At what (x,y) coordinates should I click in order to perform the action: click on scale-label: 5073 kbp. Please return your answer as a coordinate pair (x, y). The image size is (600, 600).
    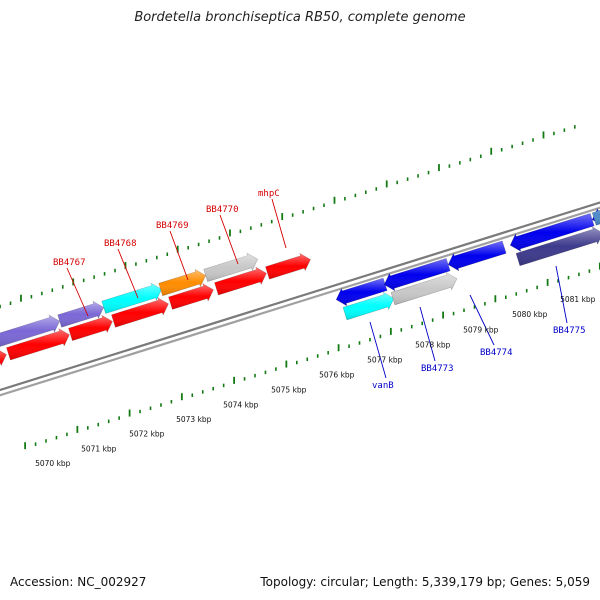
    Looking at the image, I should click on (194, 419).